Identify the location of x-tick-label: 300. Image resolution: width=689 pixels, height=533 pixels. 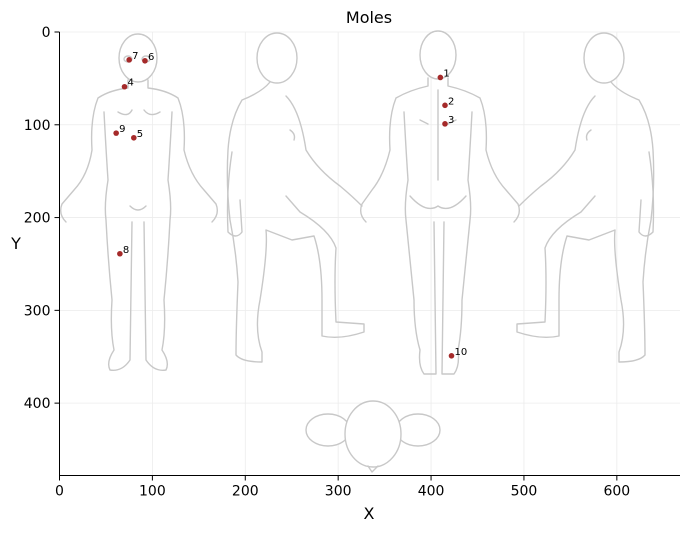
(338, 492).